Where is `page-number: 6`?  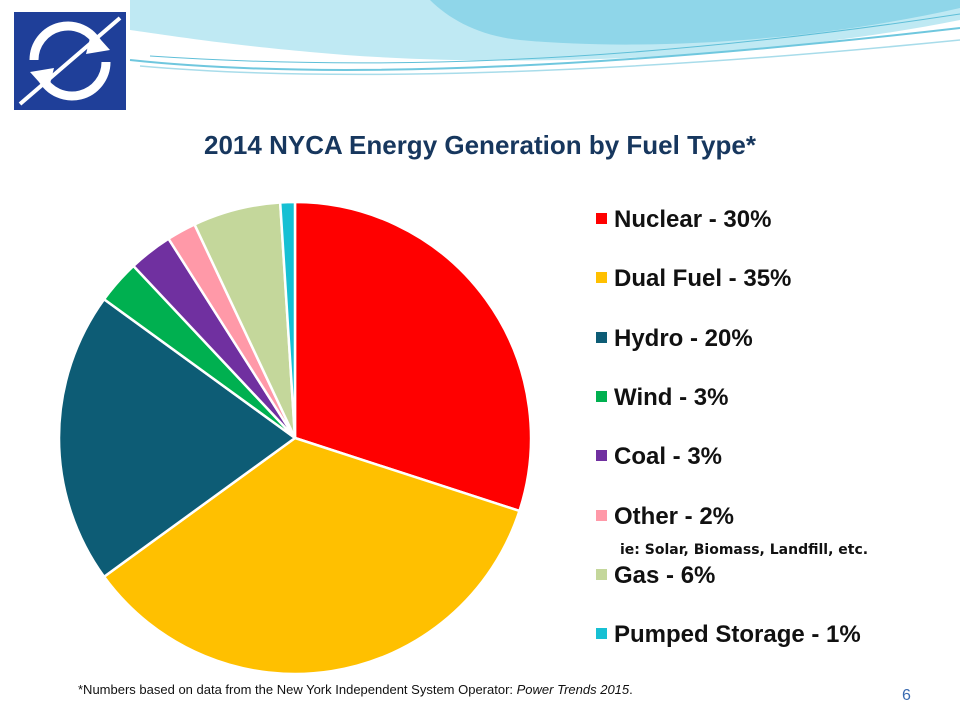
page-number: 6 is located at coordinates (906, 695).